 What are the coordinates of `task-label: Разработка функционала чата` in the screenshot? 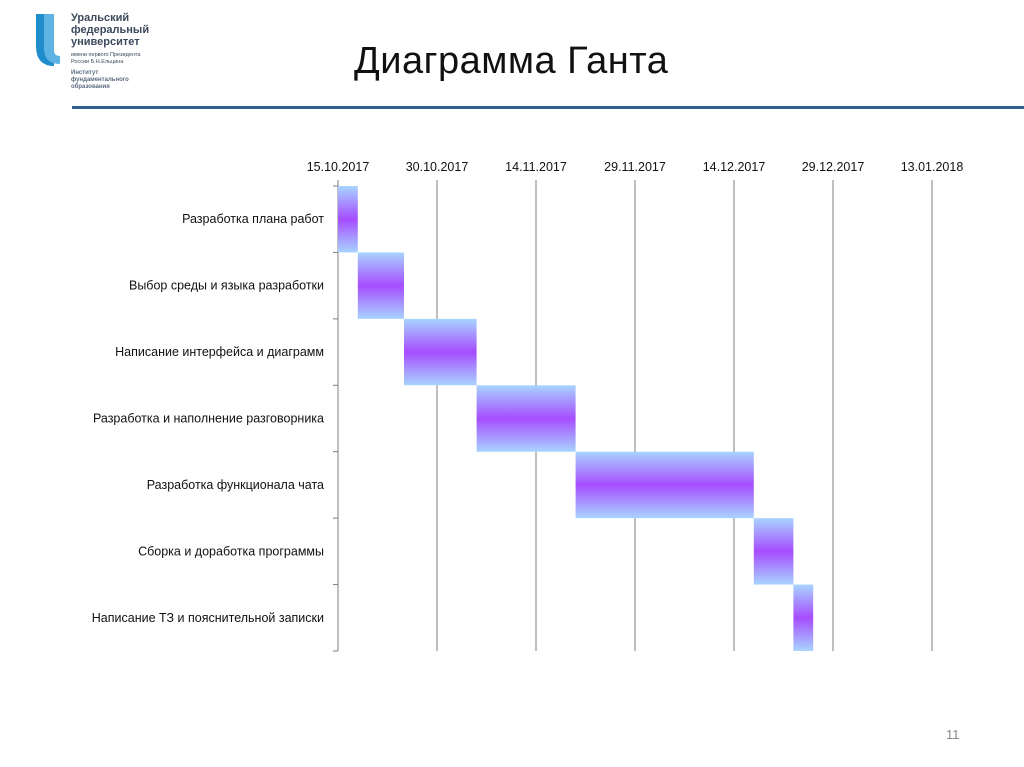 It's located at (235, 485).